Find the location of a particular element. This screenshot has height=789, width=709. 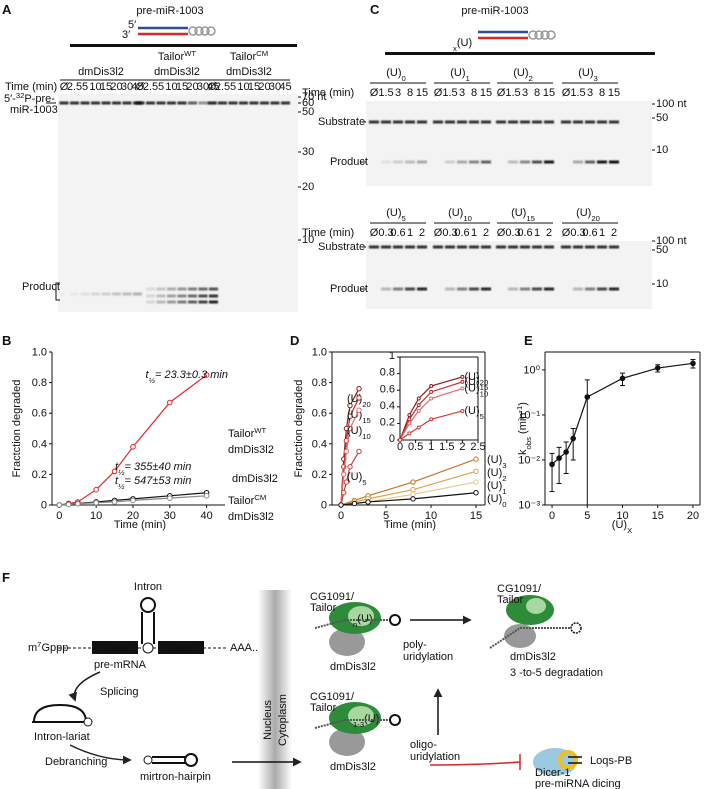

g-cap is located at coordinates (148, 648).